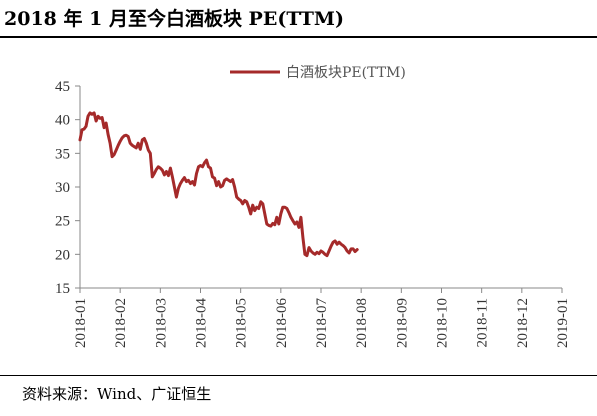 The height and width of the screenshot is (416, 597). Describe the element at coordinates (62, 222) in the screenshot. I see `y-tick-label: 25` at that location.